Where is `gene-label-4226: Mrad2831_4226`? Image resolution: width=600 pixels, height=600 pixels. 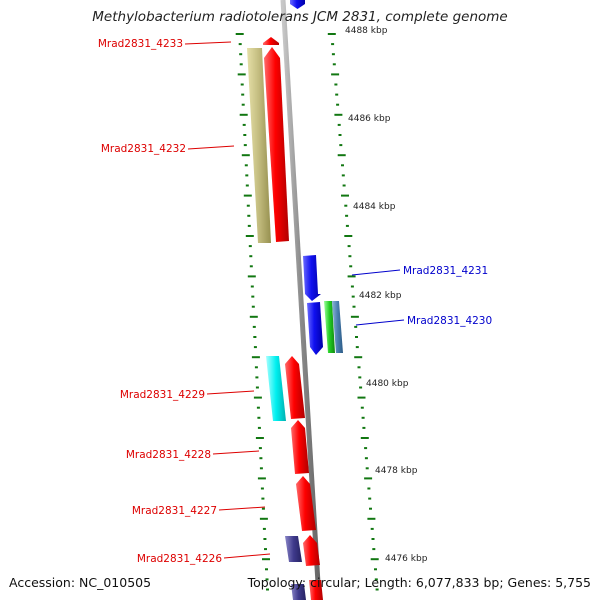
gene-label-4226: Mrad2831_4226 is located at coordinates (179, 559).